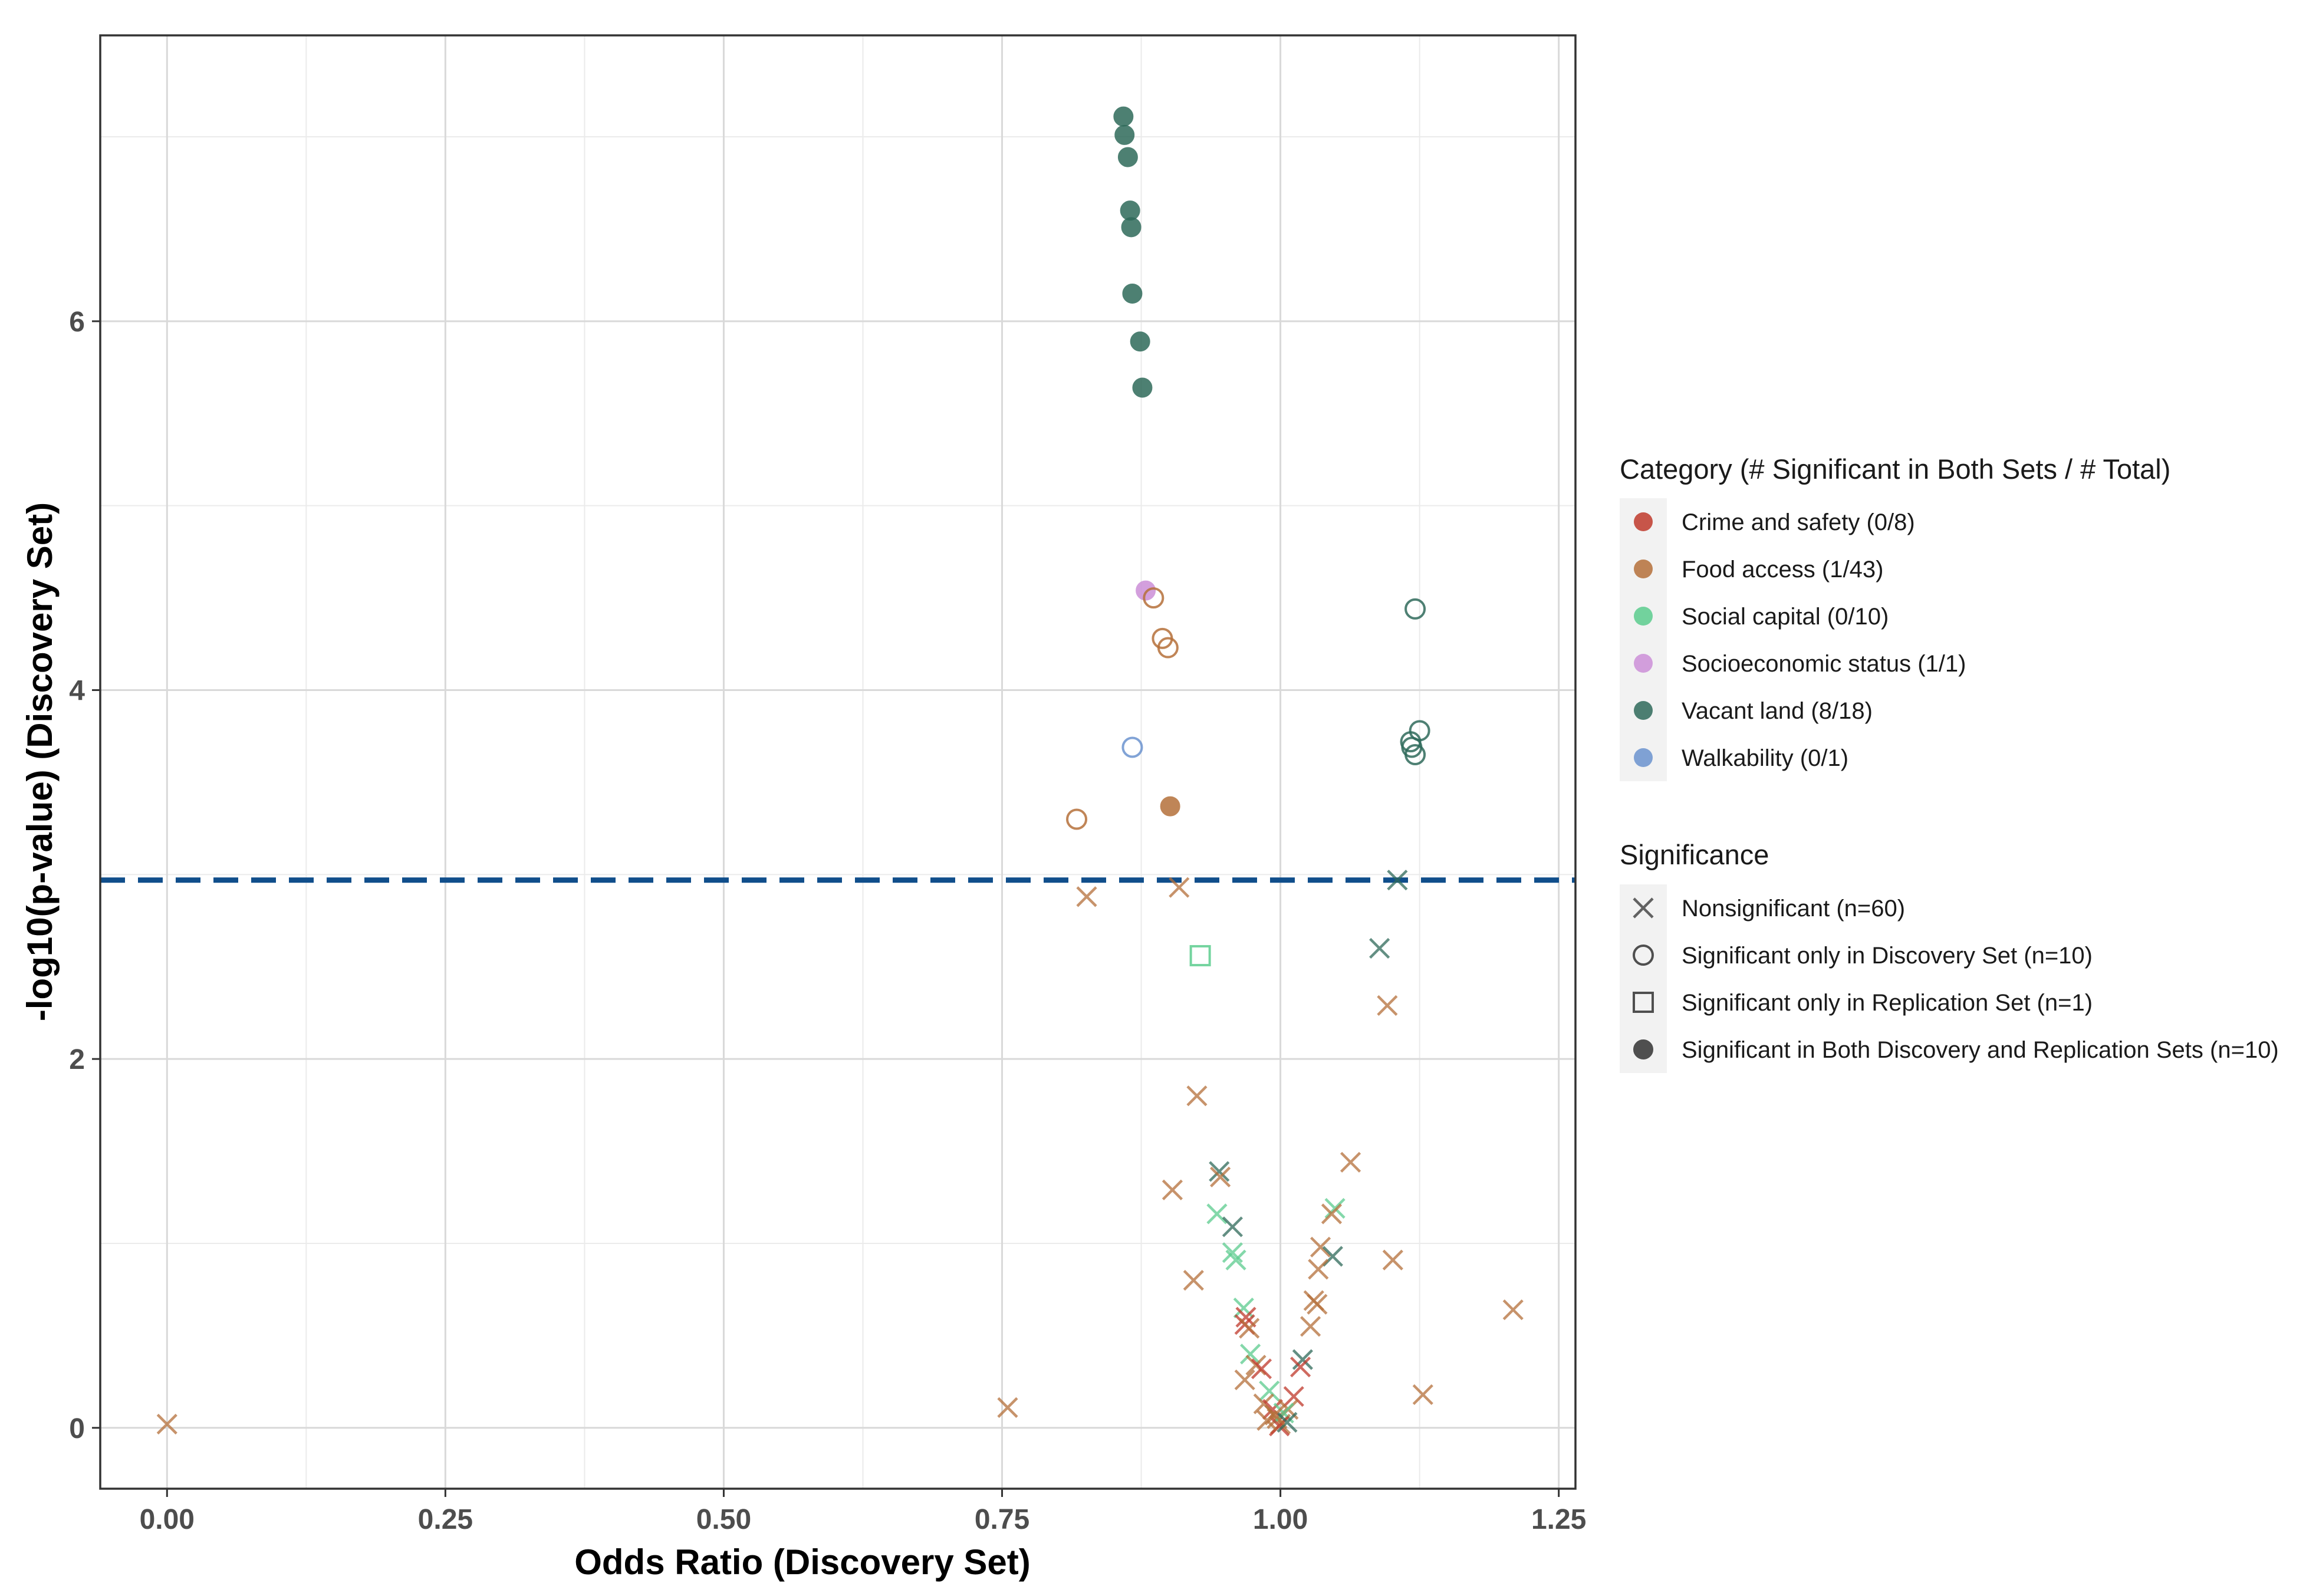 The image size is (2306, 1596). I want to click on legend-label-social: Social capital (0/10), so click(1785, 617).